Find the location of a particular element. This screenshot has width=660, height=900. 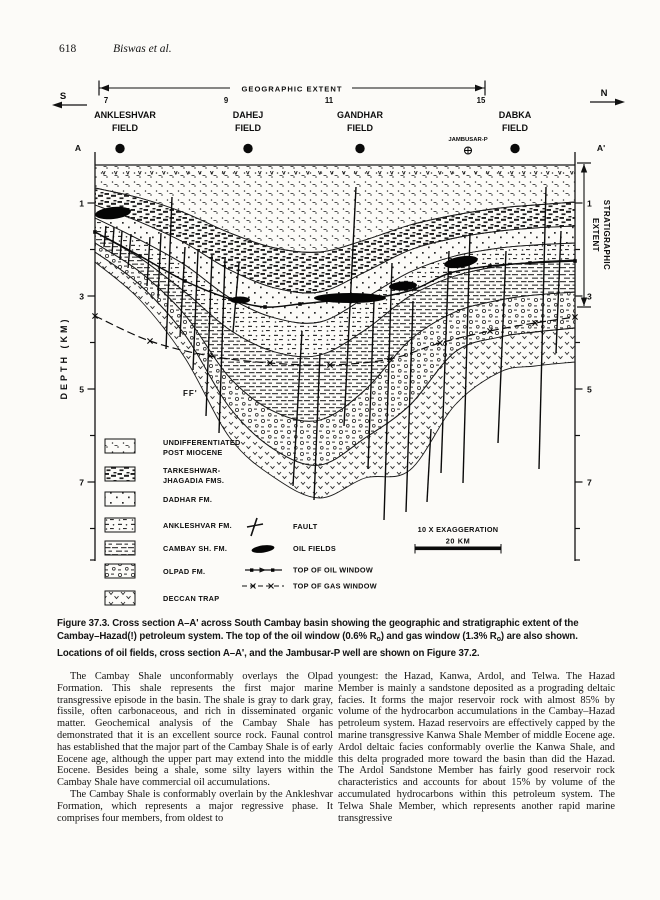

field-number-gandhar: 11 is located at coordinates (329, 100).